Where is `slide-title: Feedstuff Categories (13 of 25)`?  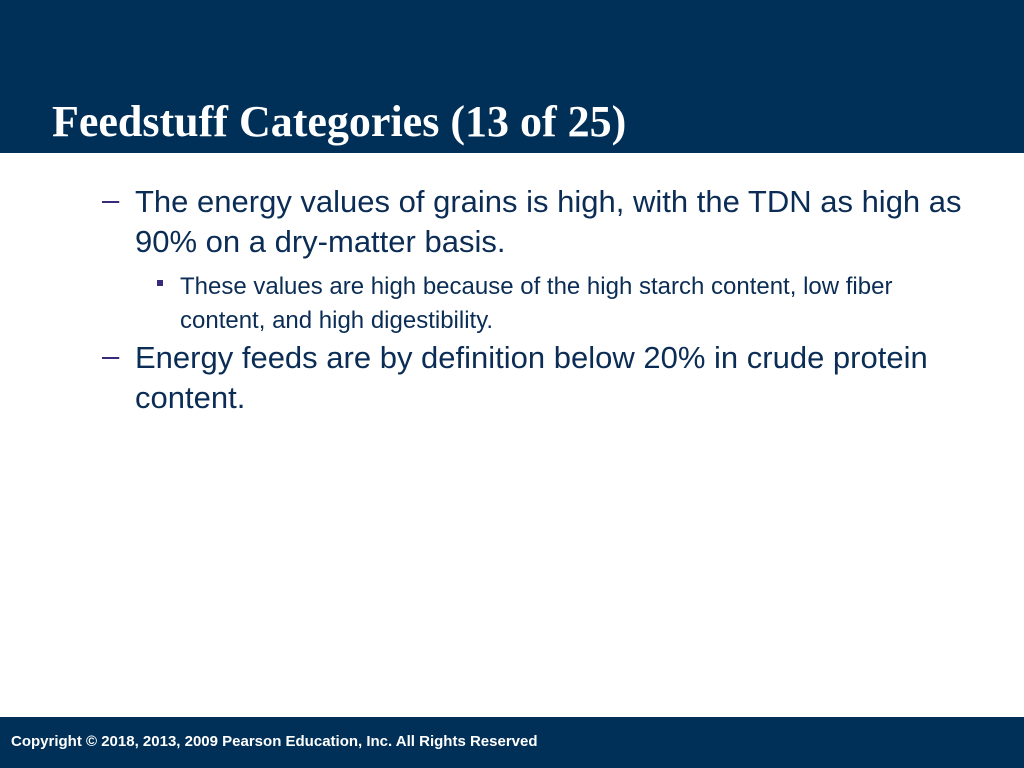
slide-title: Feedstuff Categories (13 of 25) is located at coordinates (339, 121).